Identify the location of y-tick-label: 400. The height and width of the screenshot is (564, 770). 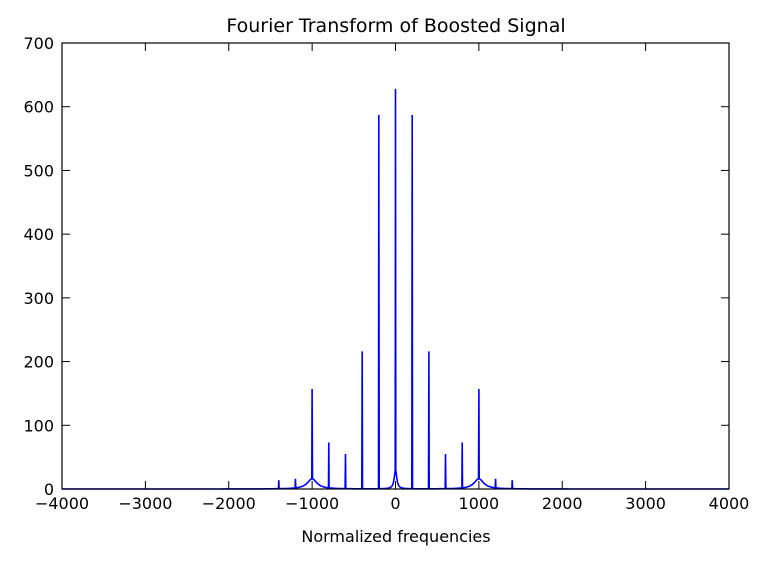
(38, 234).